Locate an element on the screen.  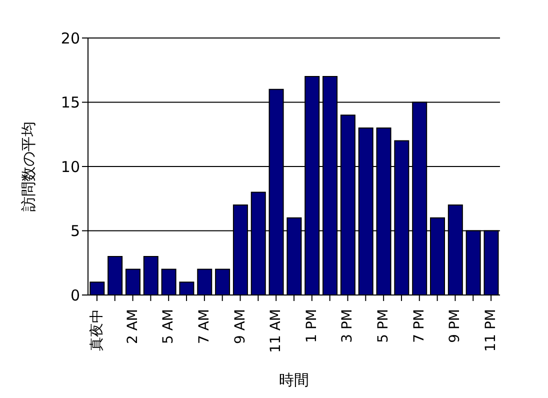
x-tick-label: 7 AM is located at coordinates (204, 326).